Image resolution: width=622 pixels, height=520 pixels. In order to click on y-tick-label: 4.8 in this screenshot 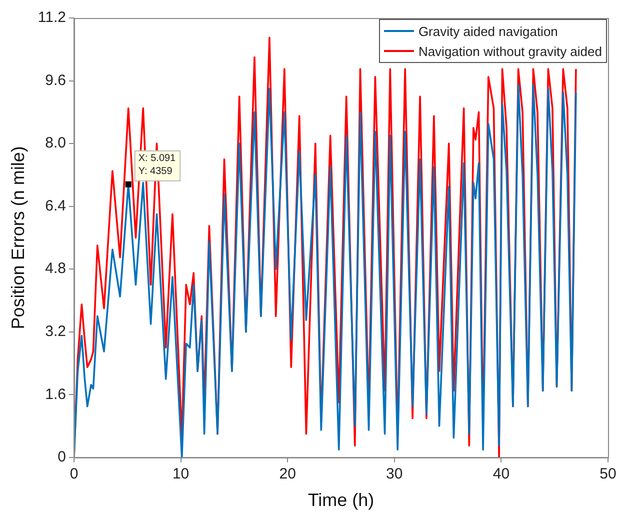, I will do `click(55, 269)`.